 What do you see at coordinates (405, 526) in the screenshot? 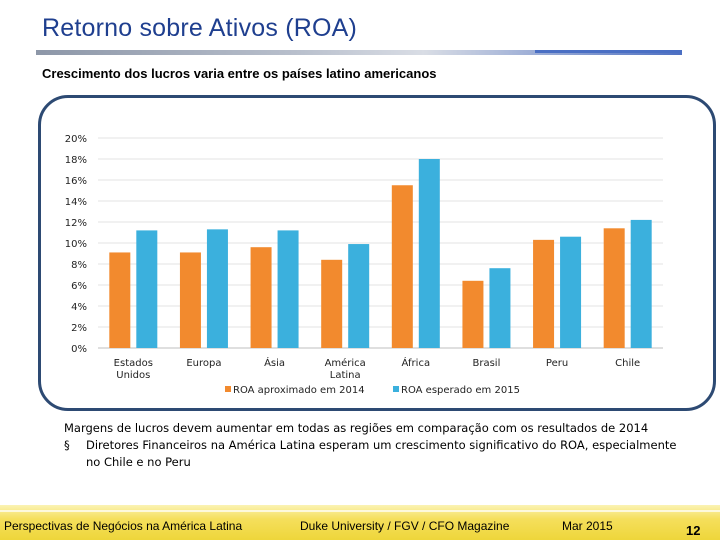
I see `footer-source: Duke University / FGV / CFO Magazine` at bounding box center [405, 526].